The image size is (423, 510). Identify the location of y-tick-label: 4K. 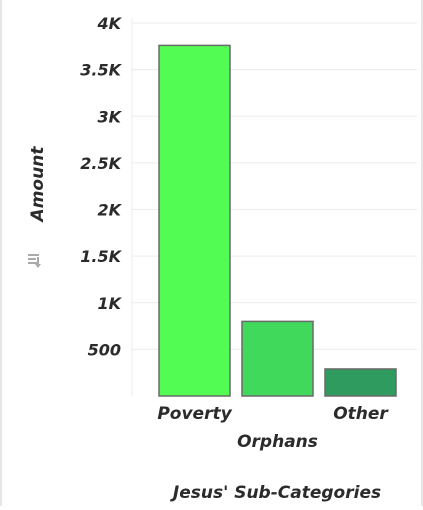
(109, 23).